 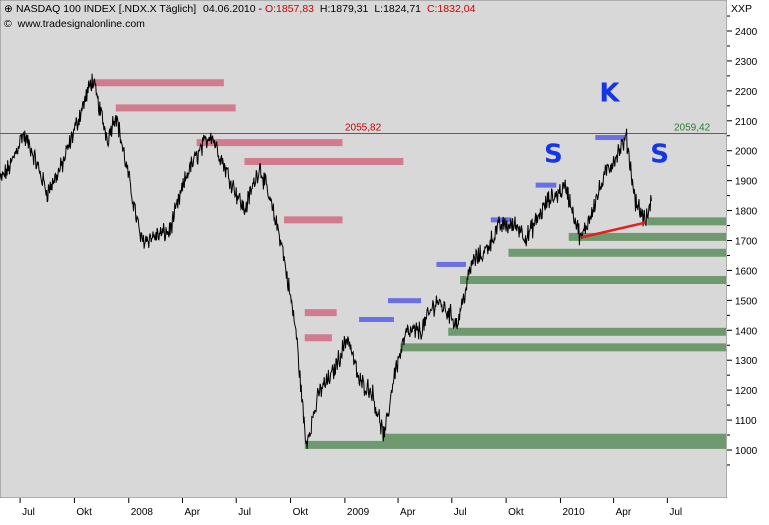 I want to click on svg-text:© www.tradesignalonlin: © www.tradesignalonline.com, so click(x=74, y=24).